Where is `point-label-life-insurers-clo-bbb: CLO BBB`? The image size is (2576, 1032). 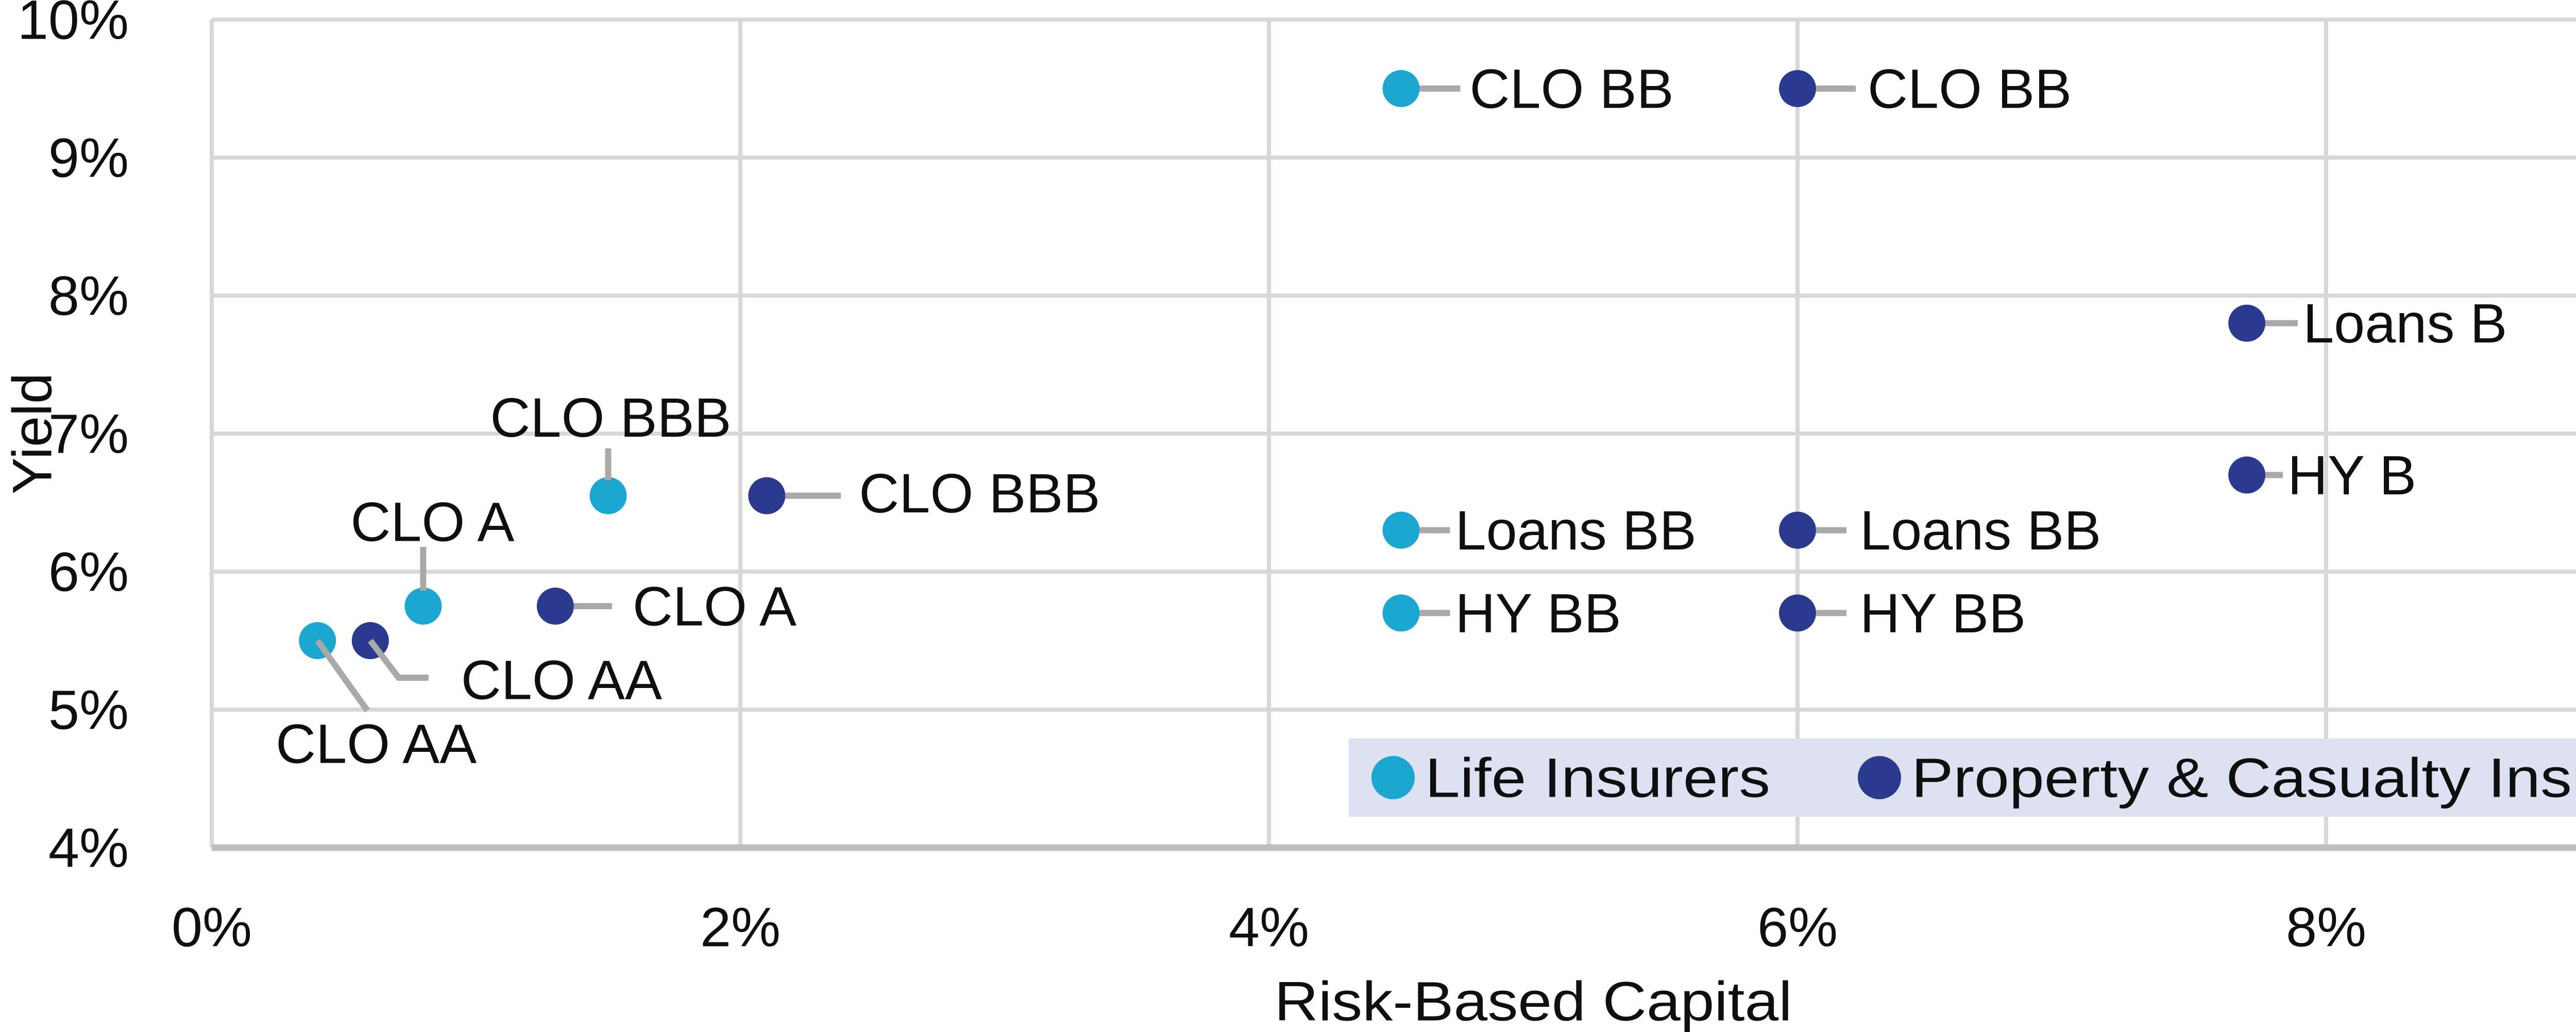
point-label-life-insurers-clo-bbb: CLO BBB is located at coordinates (610, 417).